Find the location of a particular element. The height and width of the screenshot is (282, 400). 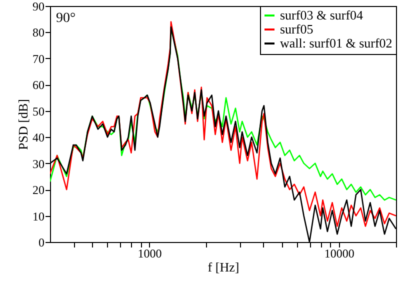

annotation: 90° is located at coordinates (66, 18).